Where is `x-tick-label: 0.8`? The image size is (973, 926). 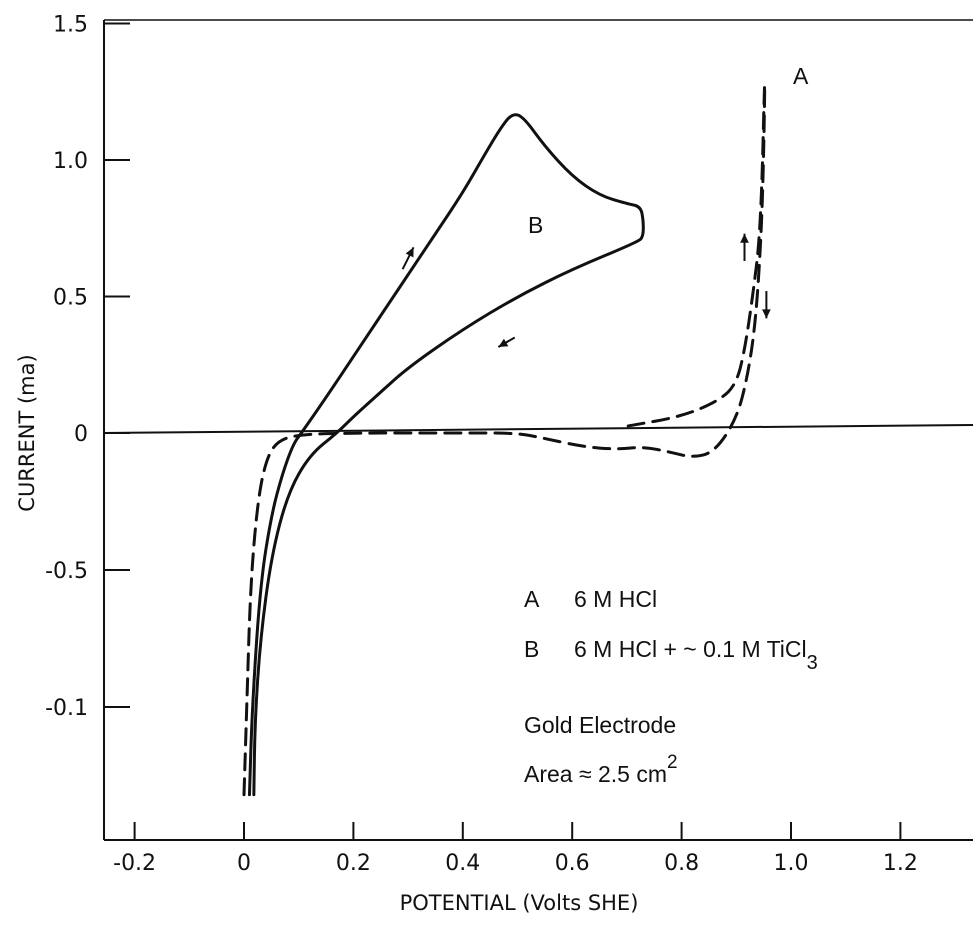
x-tick-label: 0.8 is located at coordinates (681, 863).